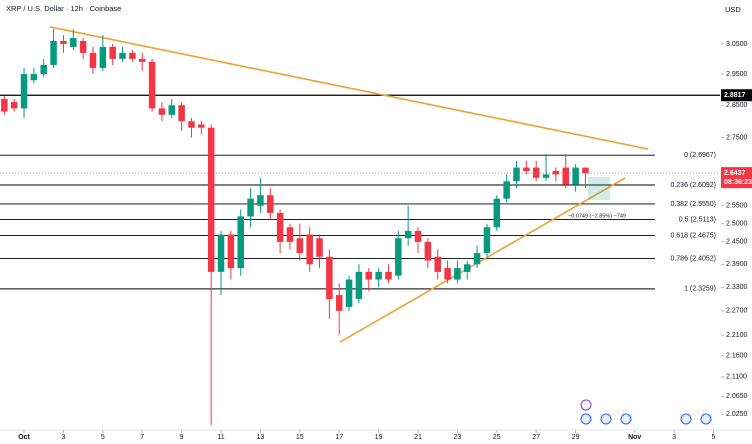 The width and height of the screenshot is (752, 444). What do you see at coordinates (737, 137) in the screenshot?
I see `y-tick-label: 2.7500` at bounding box center [737, 137].